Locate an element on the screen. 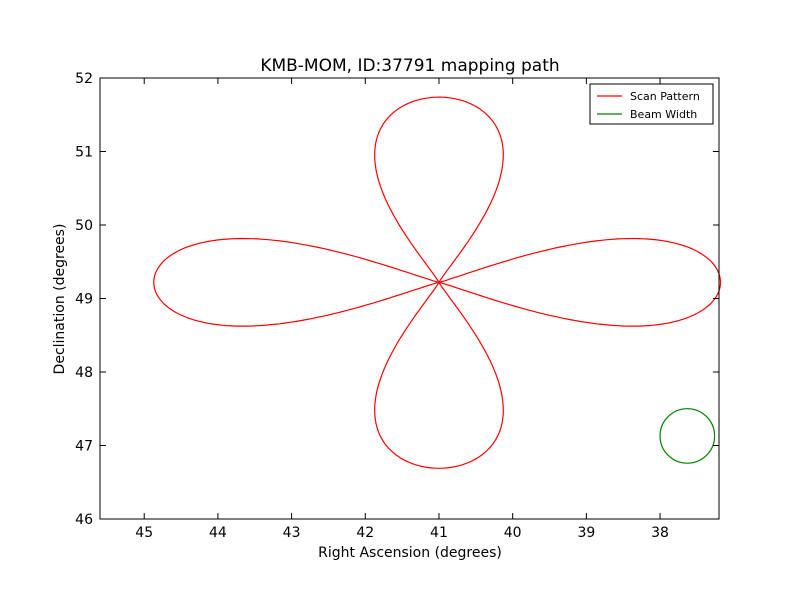  legend-label-scan-pattern: Scan Pattern is located at coordinates (665, 96).